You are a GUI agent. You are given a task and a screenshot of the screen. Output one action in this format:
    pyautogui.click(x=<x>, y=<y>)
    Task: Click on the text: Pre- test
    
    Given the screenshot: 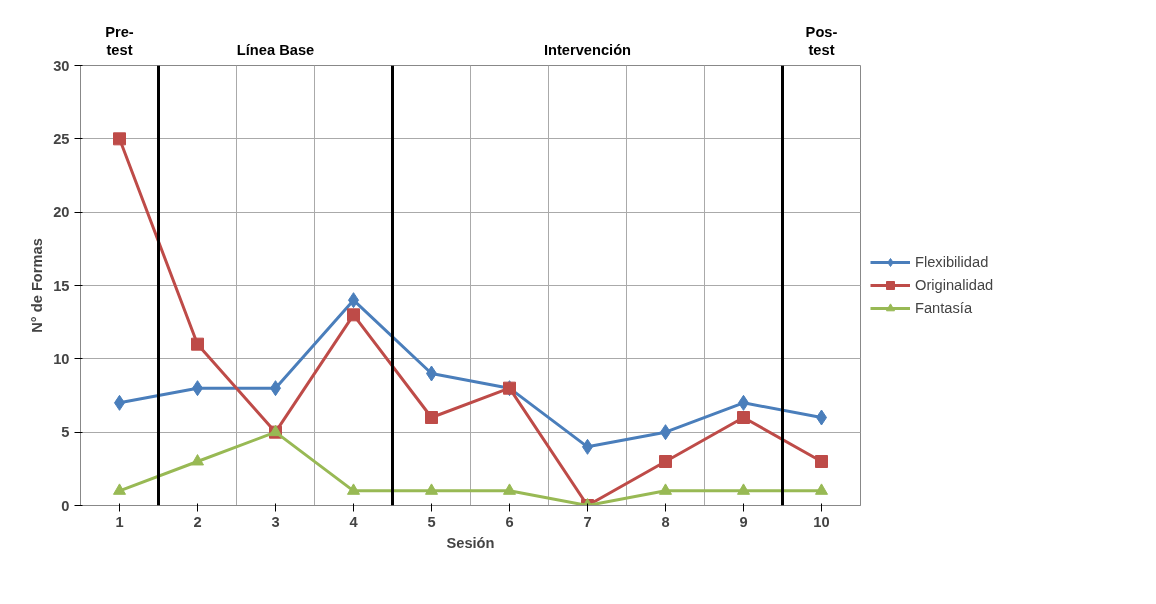 What is the action you would take?
    pyautogui.click(x=119, y=41)
    